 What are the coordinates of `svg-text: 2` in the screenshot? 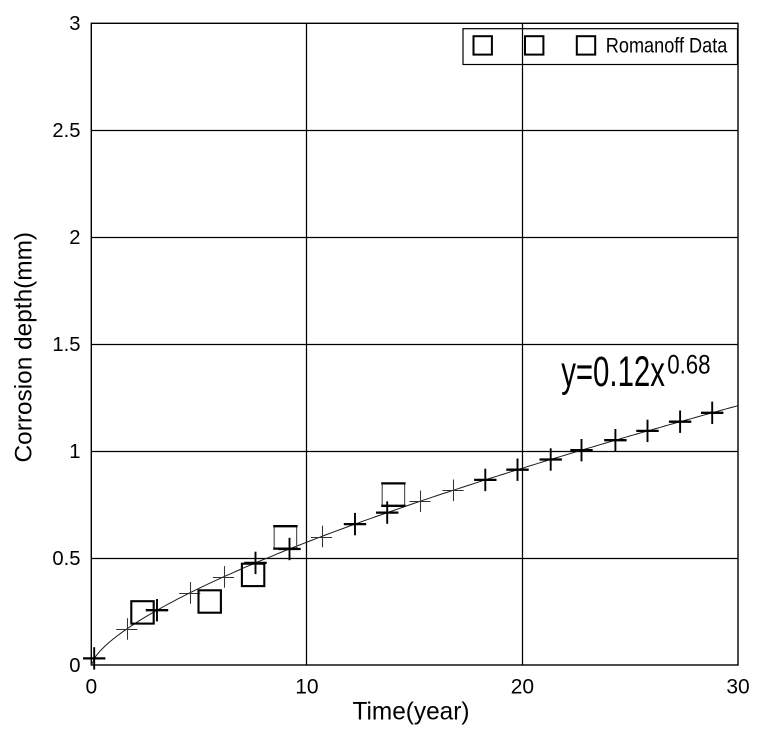 It's located at (74, 238).